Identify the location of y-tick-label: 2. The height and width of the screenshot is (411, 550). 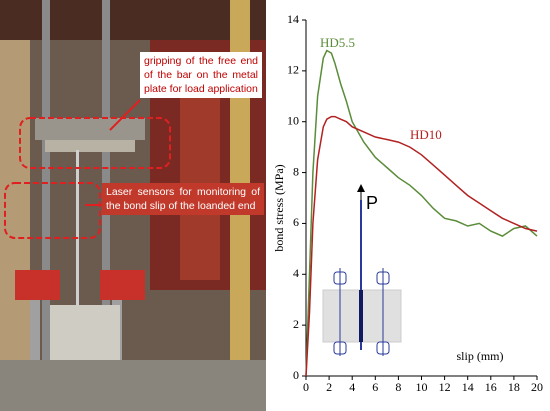
(296, 324).